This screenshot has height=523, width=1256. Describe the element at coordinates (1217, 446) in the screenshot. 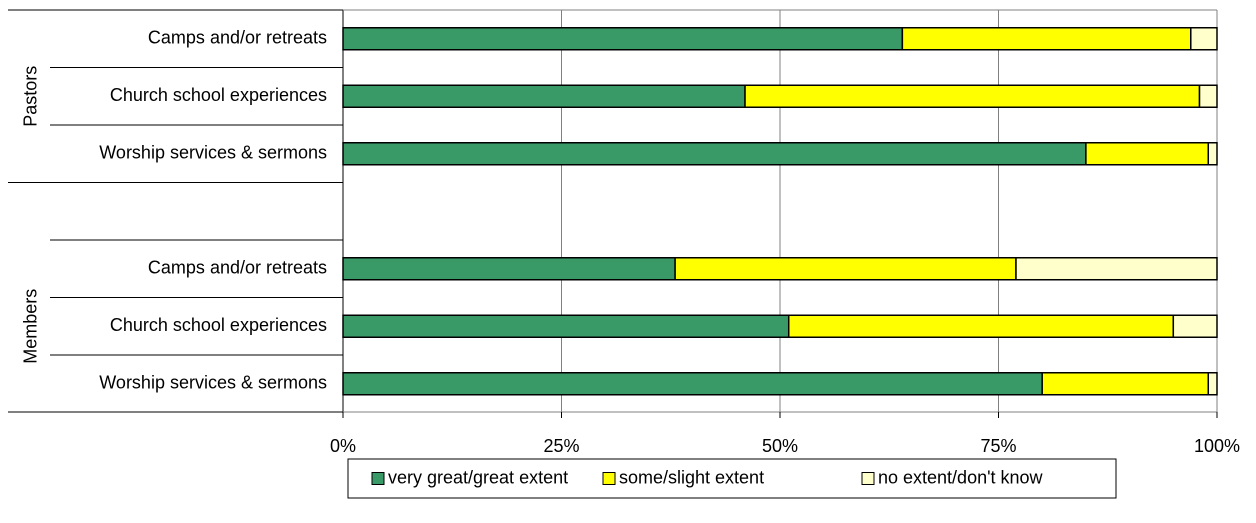

I see `x-tick-label: 100%` at that location.